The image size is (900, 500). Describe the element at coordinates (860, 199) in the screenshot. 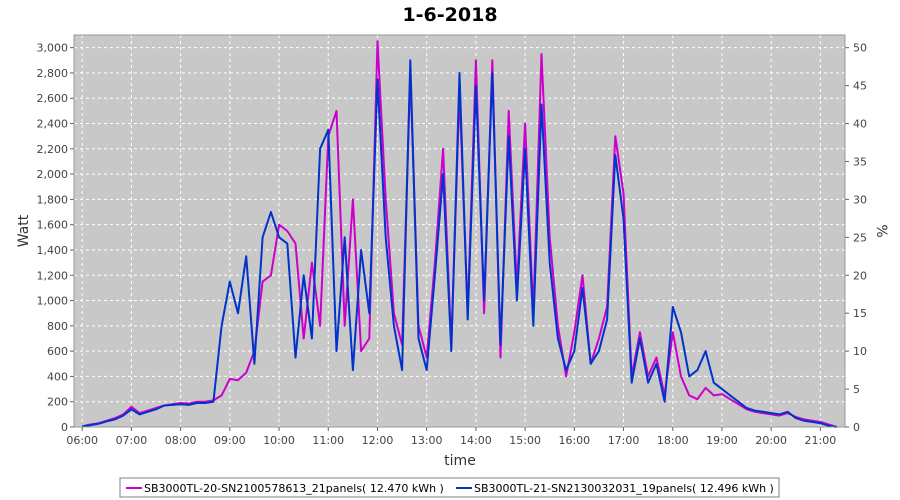

I see `y2-tick-label: 30` at that location.